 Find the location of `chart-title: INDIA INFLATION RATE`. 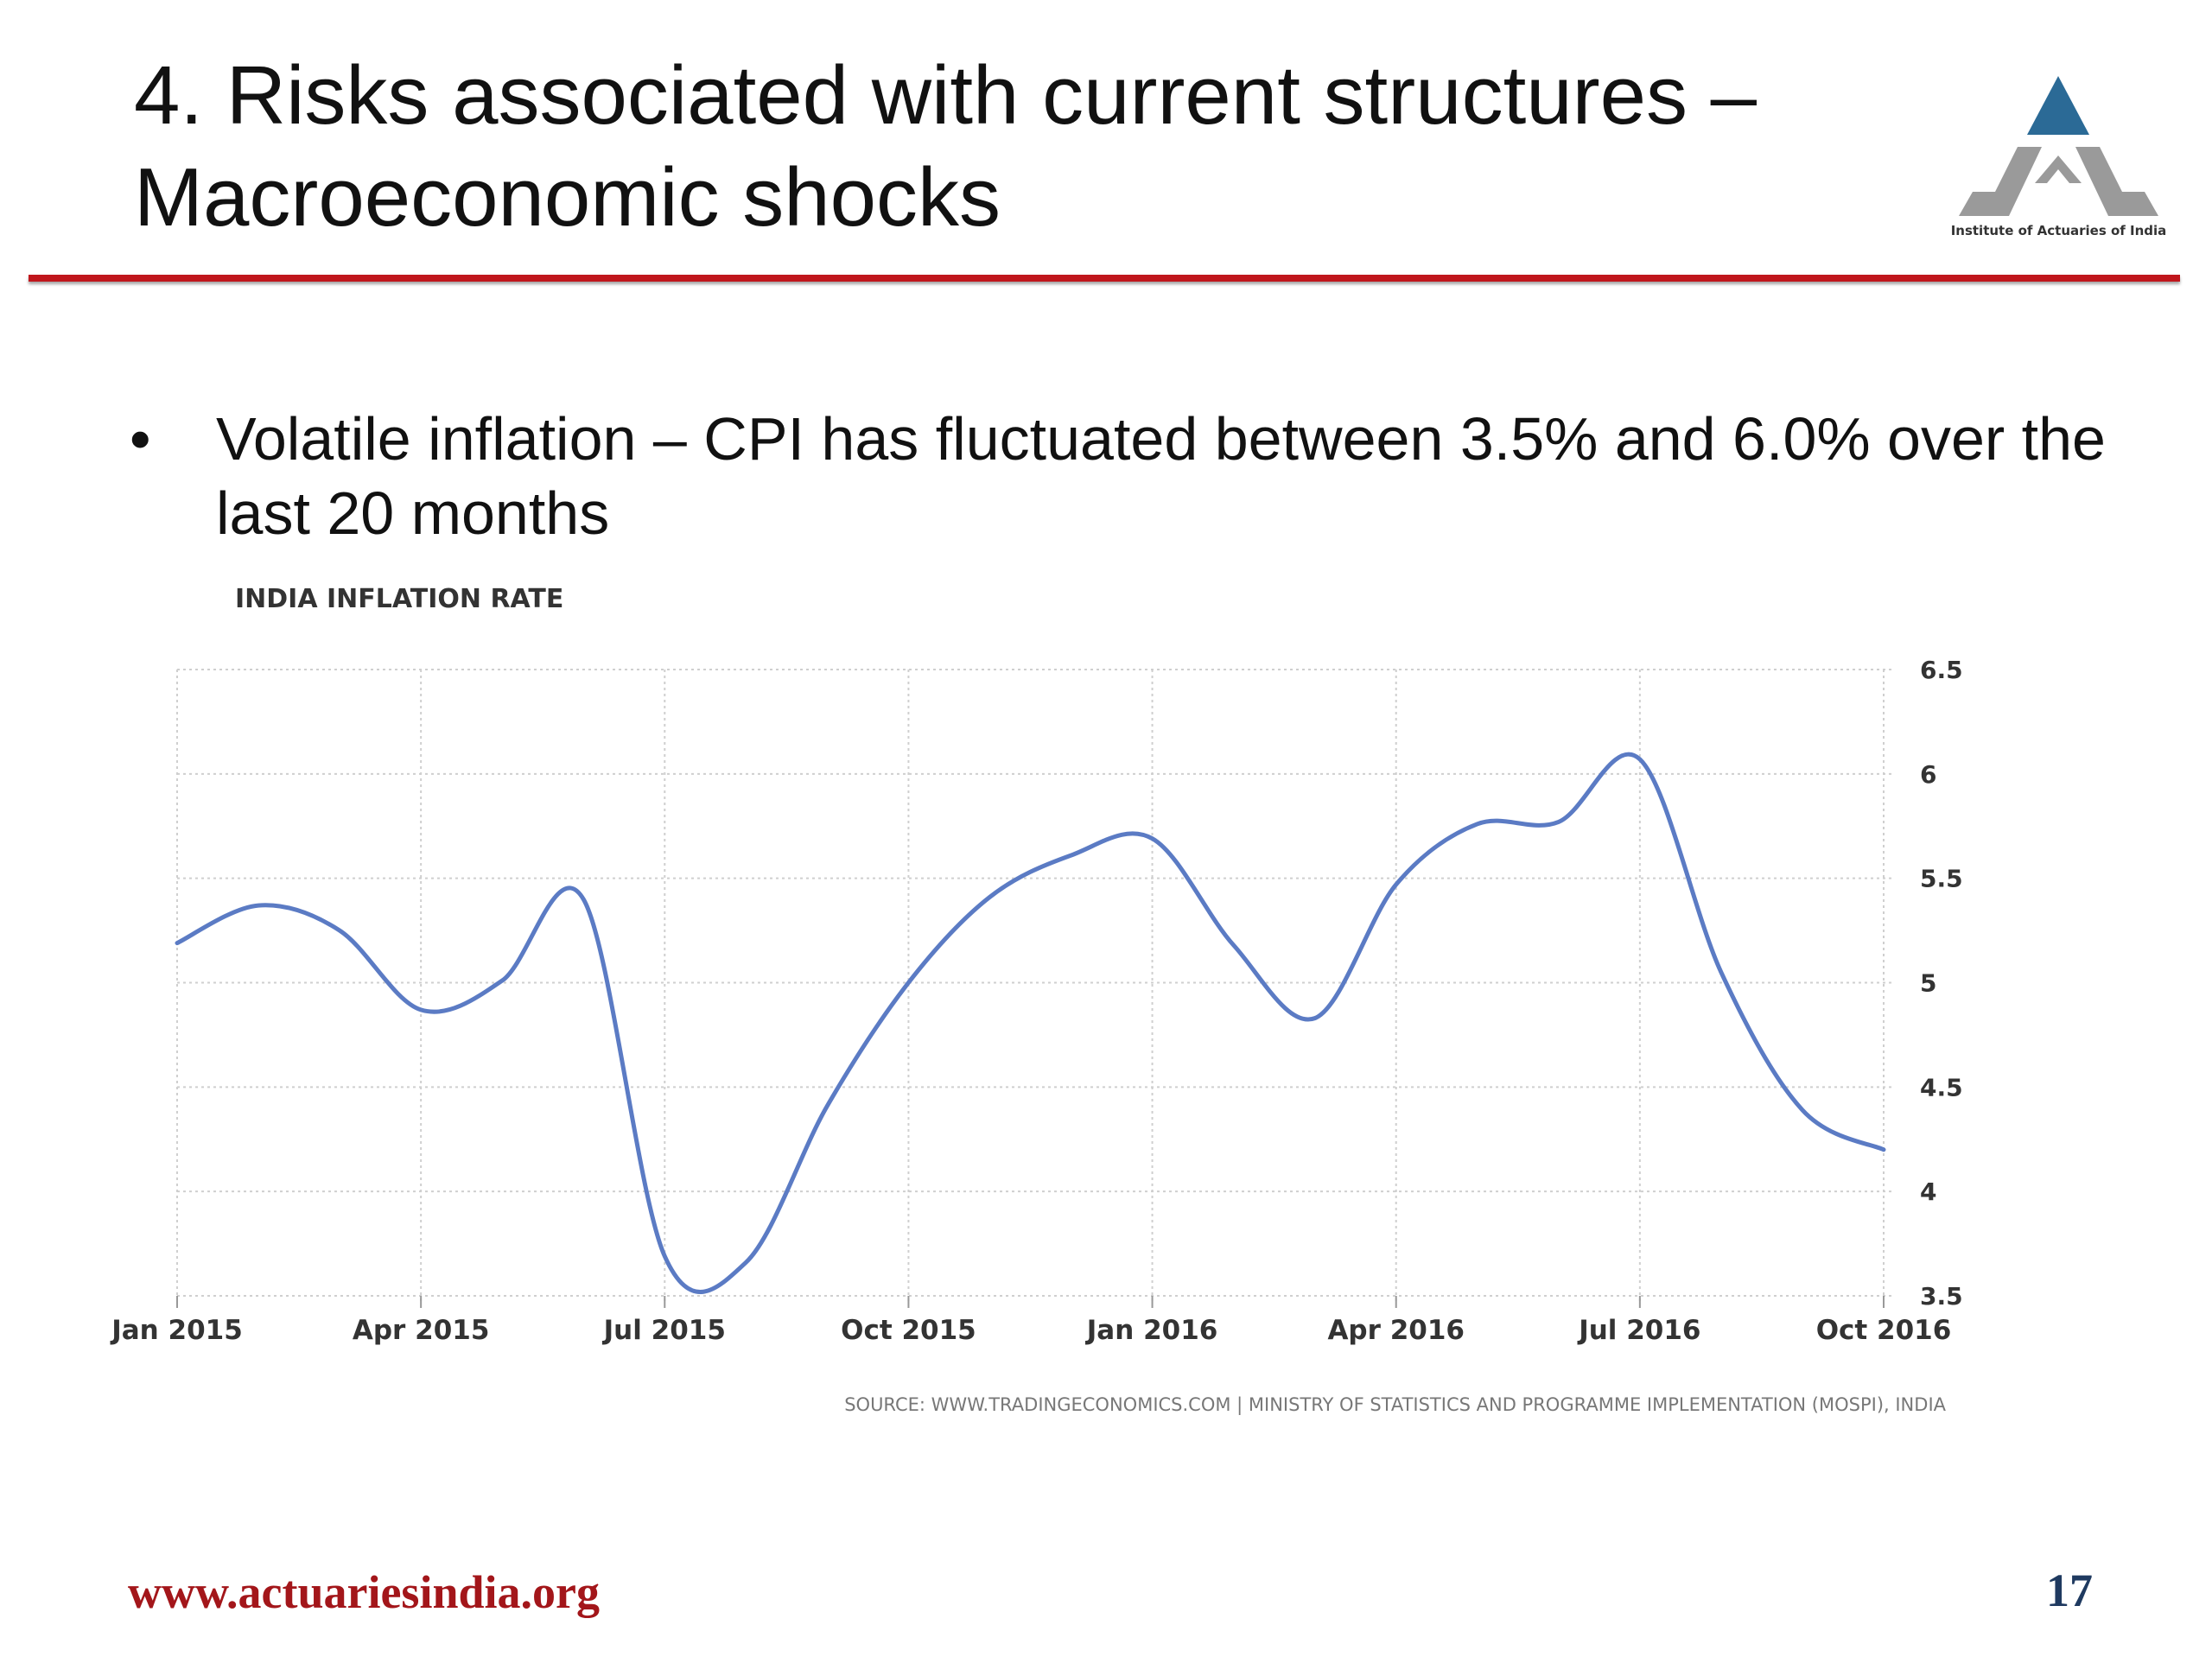

chart-title: INDIA INFLATION RATE is located at coordinates (399, 599).